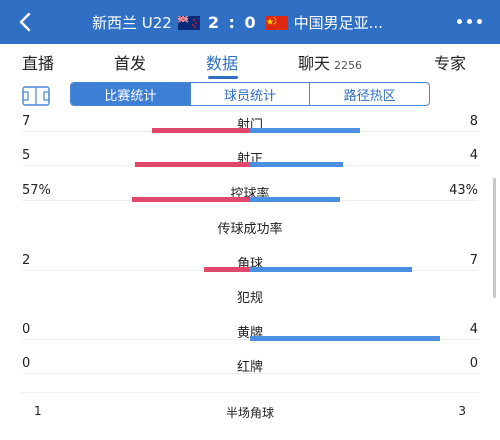 Image resolution: width=500 pixels, height=440 pixels. I want to click on half-corners-label: 半场角球, so click(249, 413).